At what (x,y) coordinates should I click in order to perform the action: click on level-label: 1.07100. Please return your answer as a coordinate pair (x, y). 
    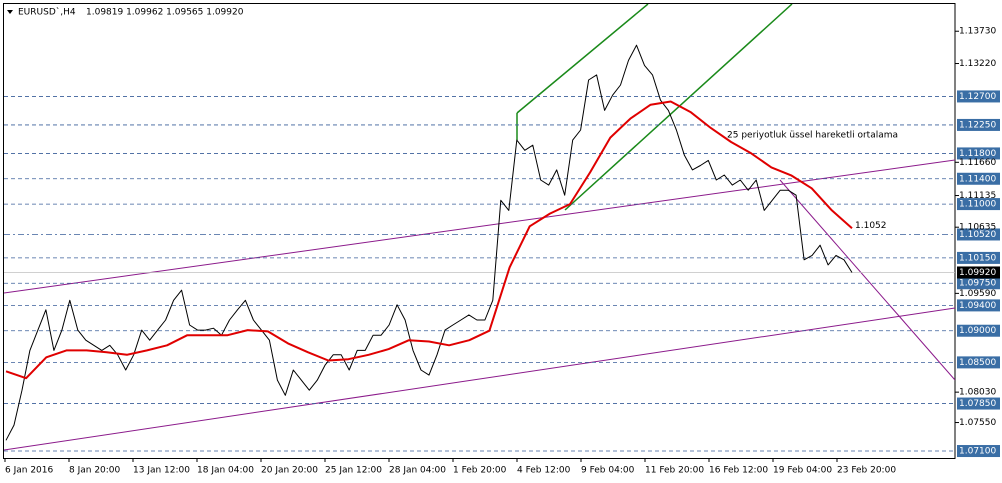
    Looking at the image, I should click on (977, 452).